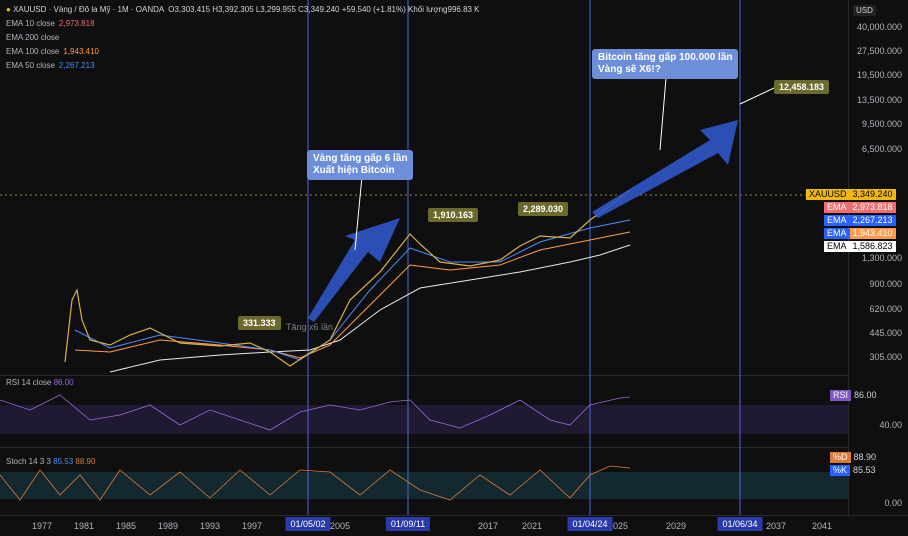  I want to click on stoch-legend: Stoch 14 3 3 85.53 88.90, so click(50, 461).